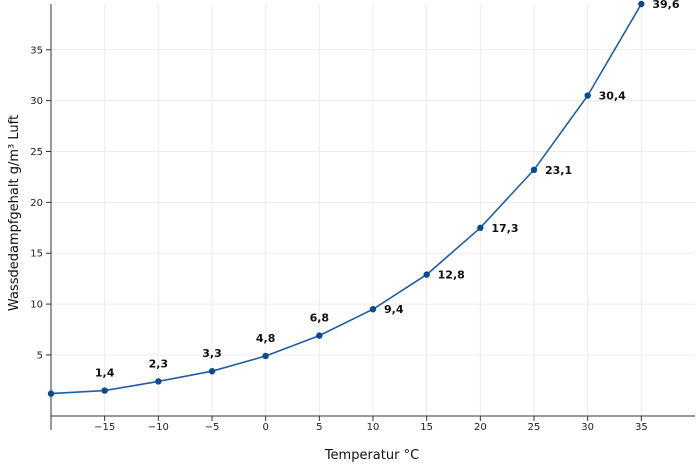  What do you see at coordinates (534, 427) in the screenshot?
I see `x-tick-label: 25` at bounding box center [534, 427].